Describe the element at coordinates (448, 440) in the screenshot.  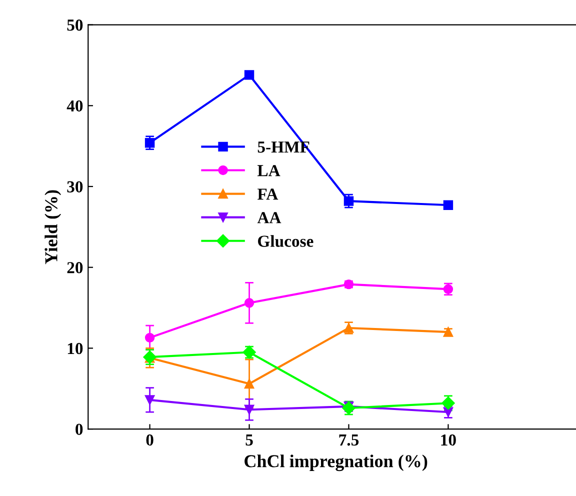
I see `x-tick-label: 10` at that location.